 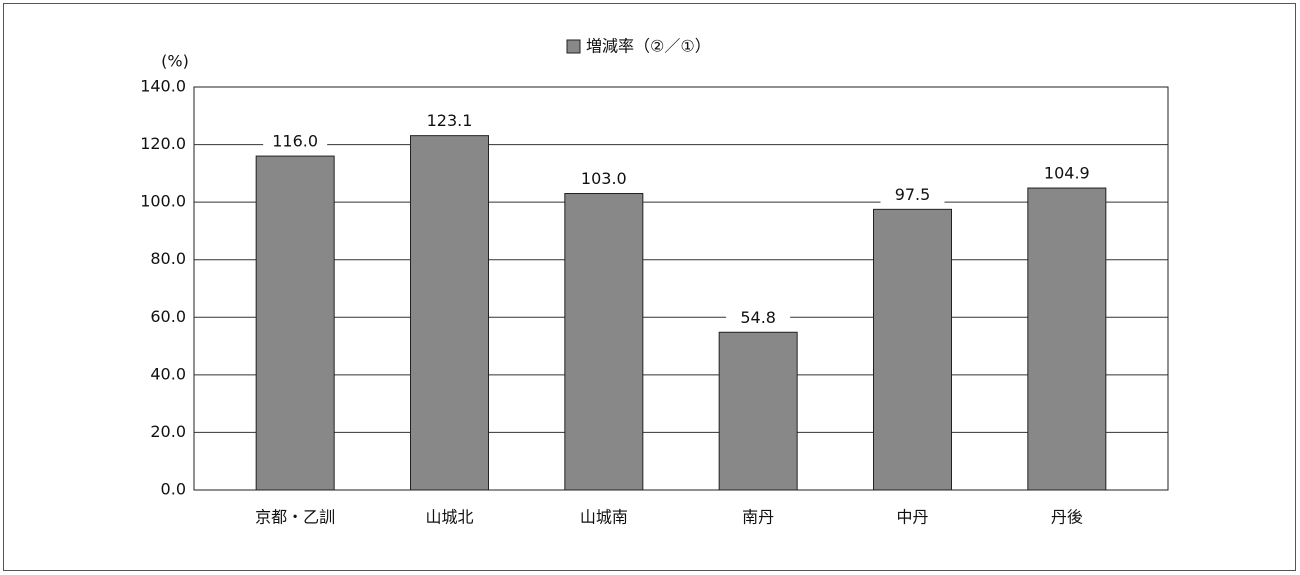 What do you see at coordinates (175, 61) in the screenshot?
I see `y-axis-label: (%)` at bounding box center [175, 61].